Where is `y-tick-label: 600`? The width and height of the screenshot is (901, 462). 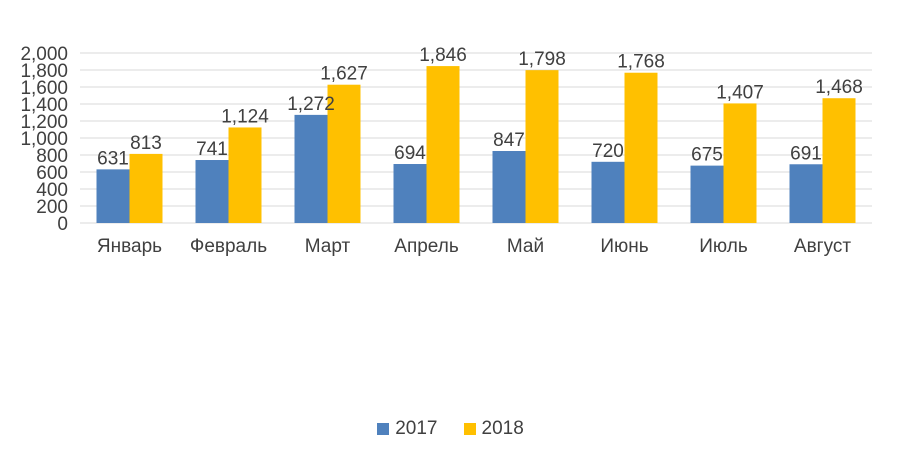 y-tick-label: 600 is located at coordinates (52, 173).